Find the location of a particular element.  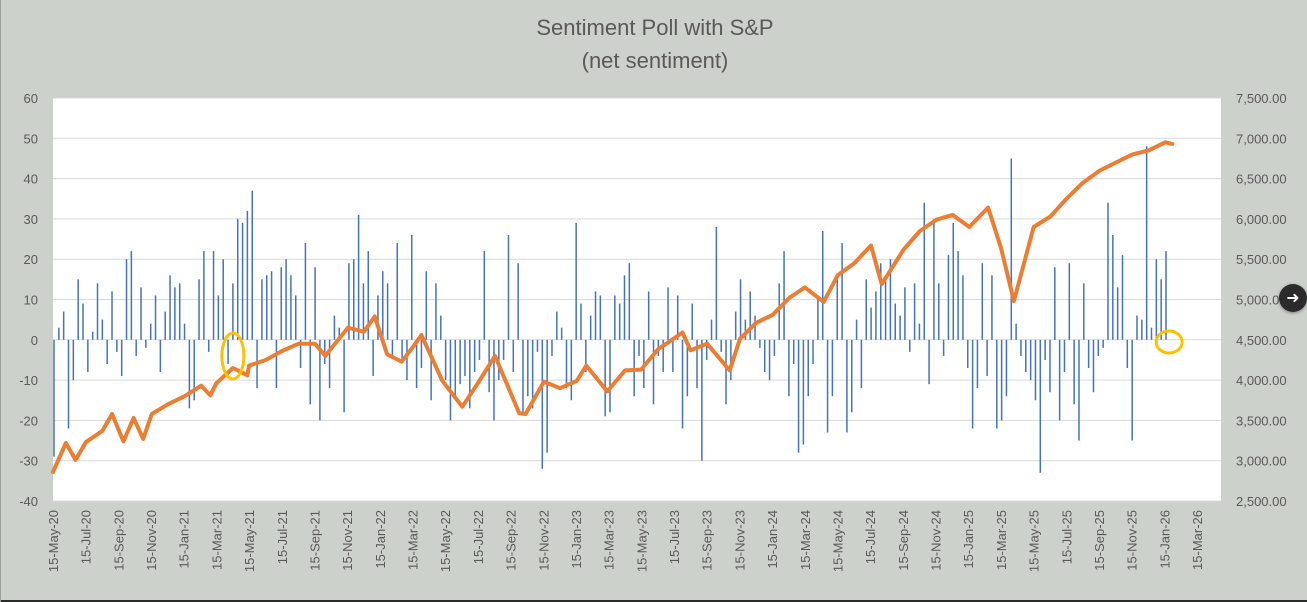

x-tick-label: 15-Jul-20 is located at coordinates (86, 537).